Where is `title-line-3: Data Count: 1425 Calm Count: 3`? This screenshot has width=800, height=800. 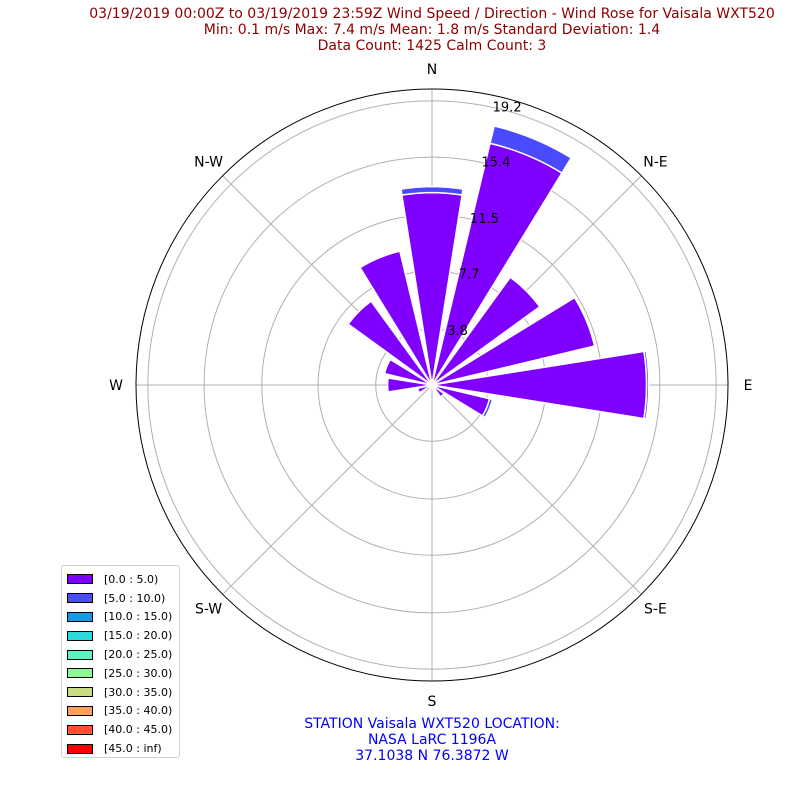
title-line-3: Data Count: 1425 Calm Count: 3 is located at coordinates (432, 46).